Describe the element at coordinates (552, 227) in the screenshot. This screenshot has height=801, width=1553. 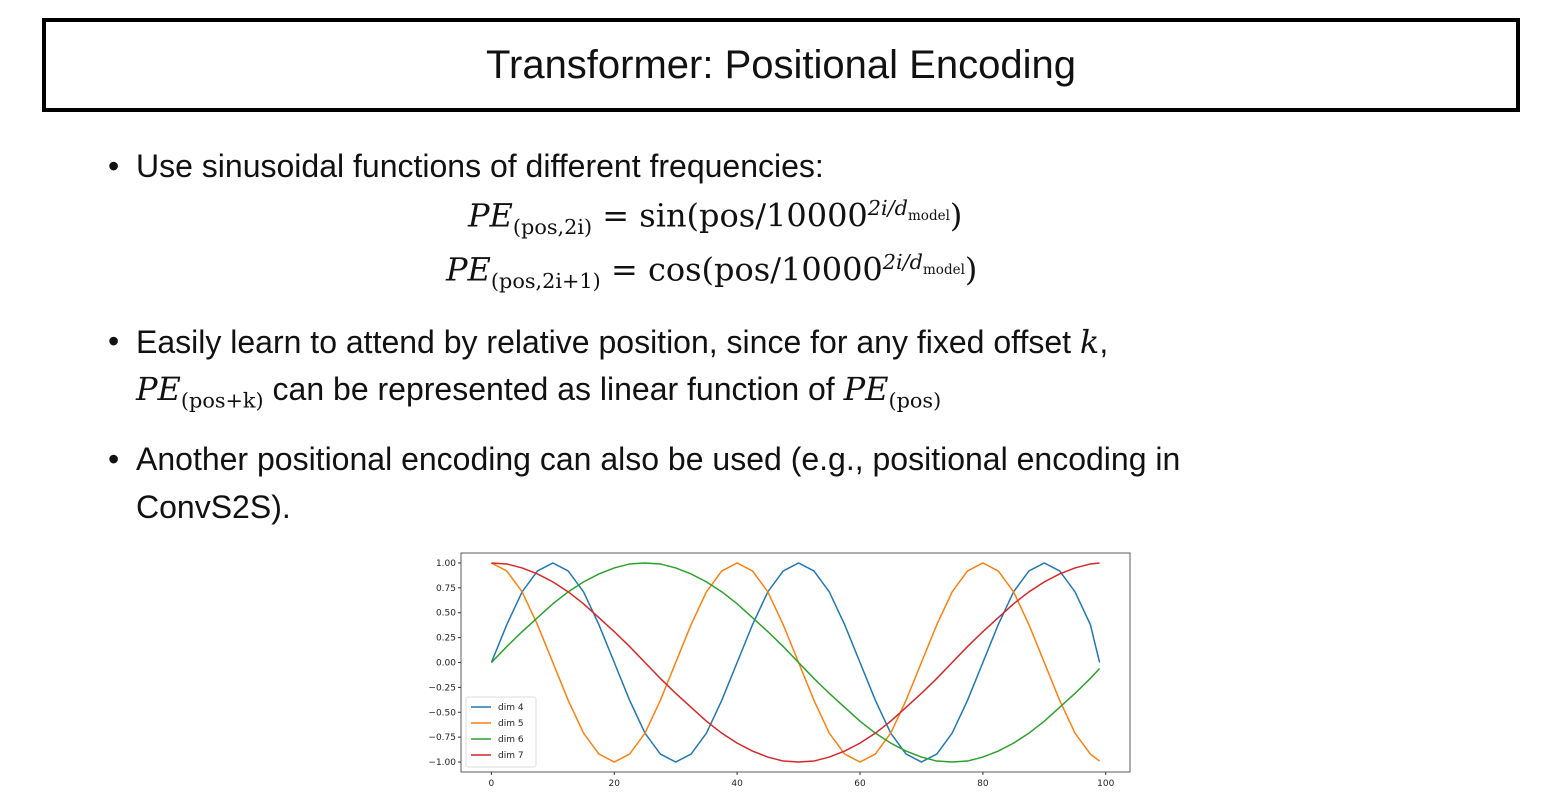
I see `eq-sub: (pos,2i)` at that location.